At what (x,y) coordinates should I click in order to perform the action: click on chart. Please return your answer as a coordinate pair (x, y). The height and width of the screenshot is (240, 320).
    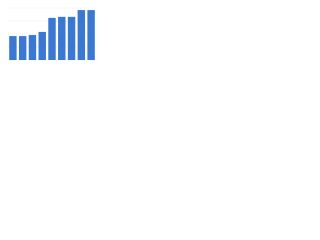
    Looking at the image, I should click on (52, 34).